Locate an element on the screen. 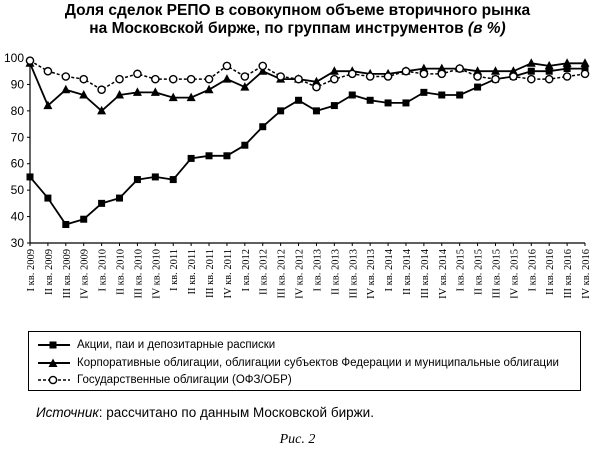 This screenshot has height=454, width=595. y-tick-label: 50 is located at coordinates (18, 190).